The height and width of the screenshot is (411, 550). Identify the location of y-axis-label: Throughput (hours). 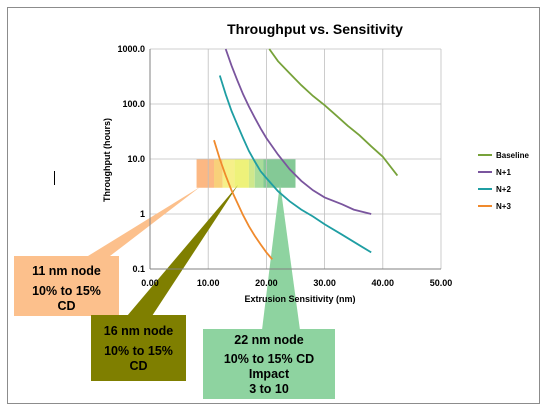
(107, 160).